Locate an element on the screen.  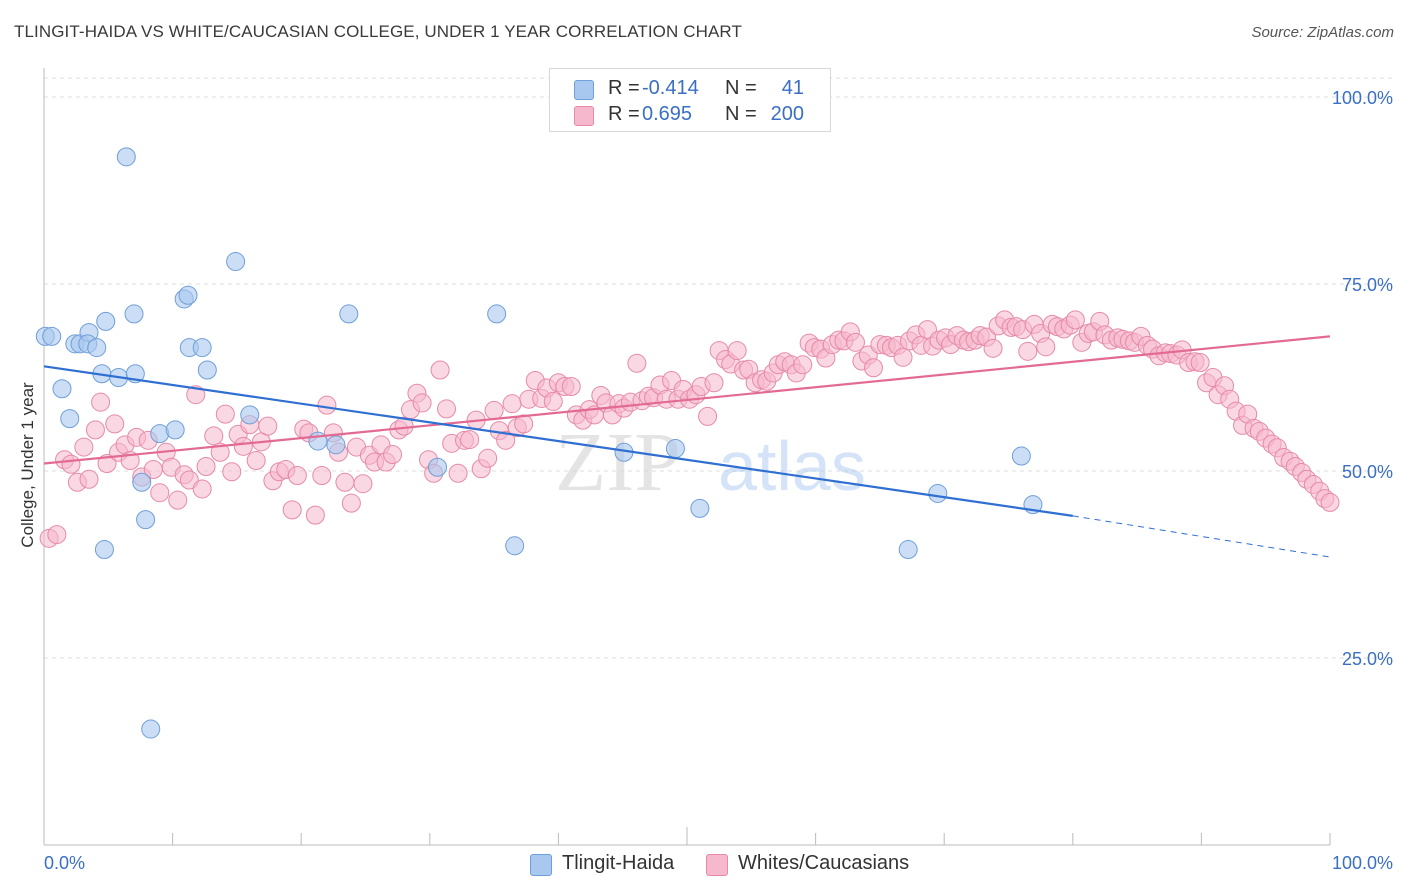
legend-n-value: 200 is located at coordinates (787, 114).